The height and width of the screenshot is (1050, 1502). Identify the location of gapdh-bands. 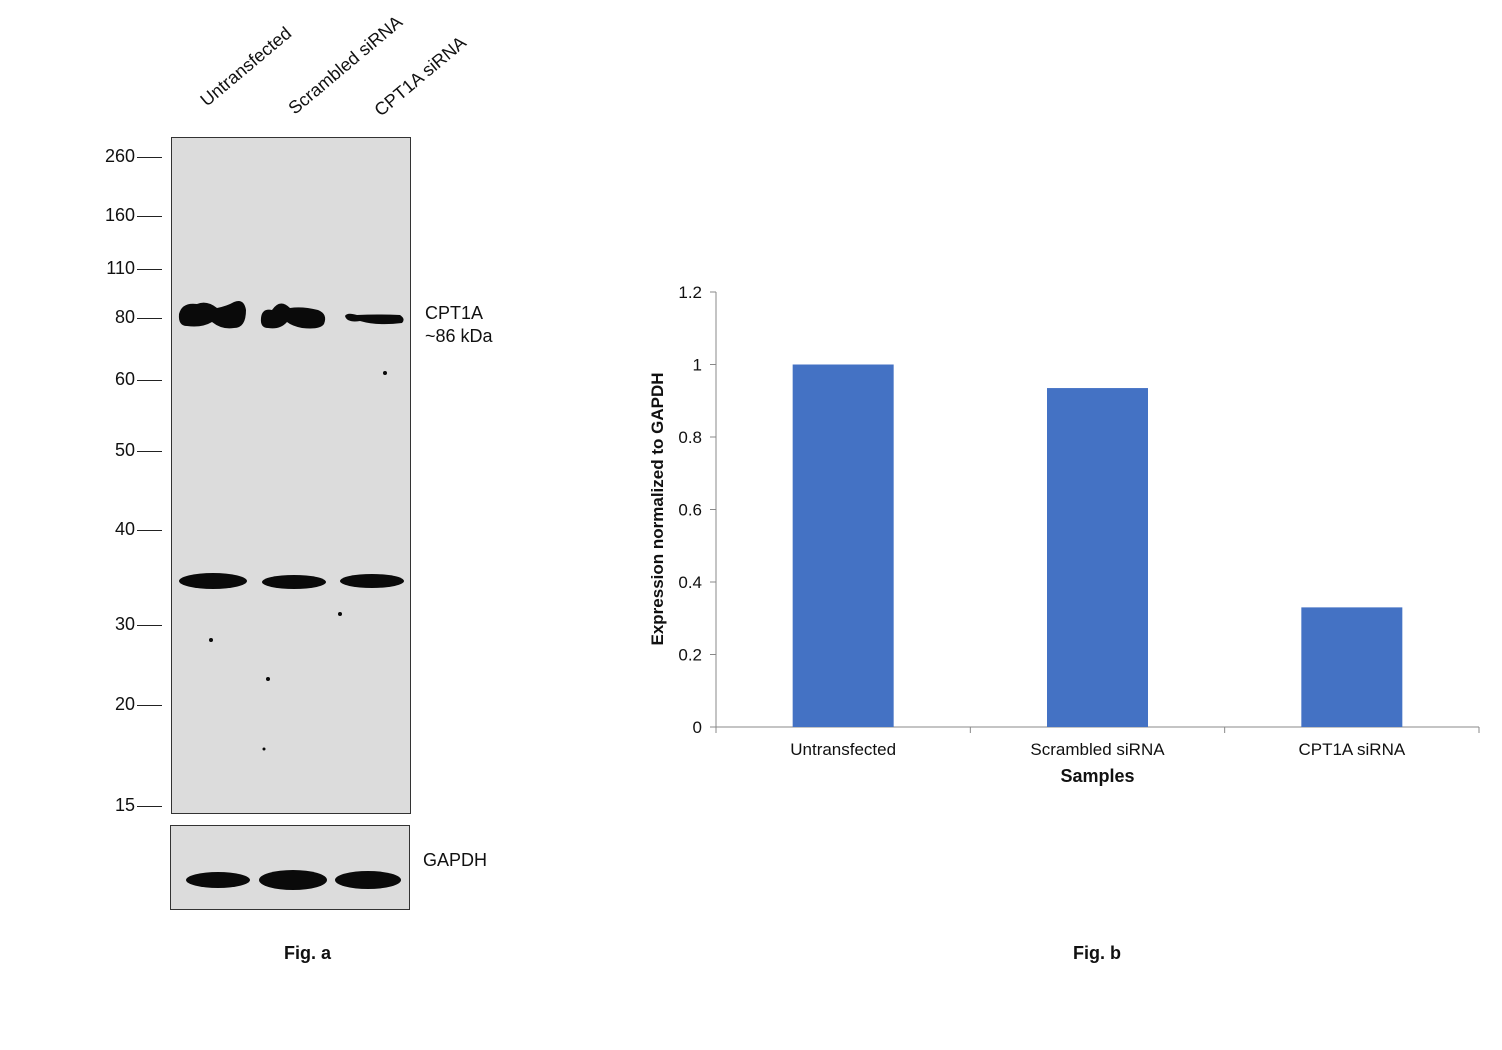
(293, 880).